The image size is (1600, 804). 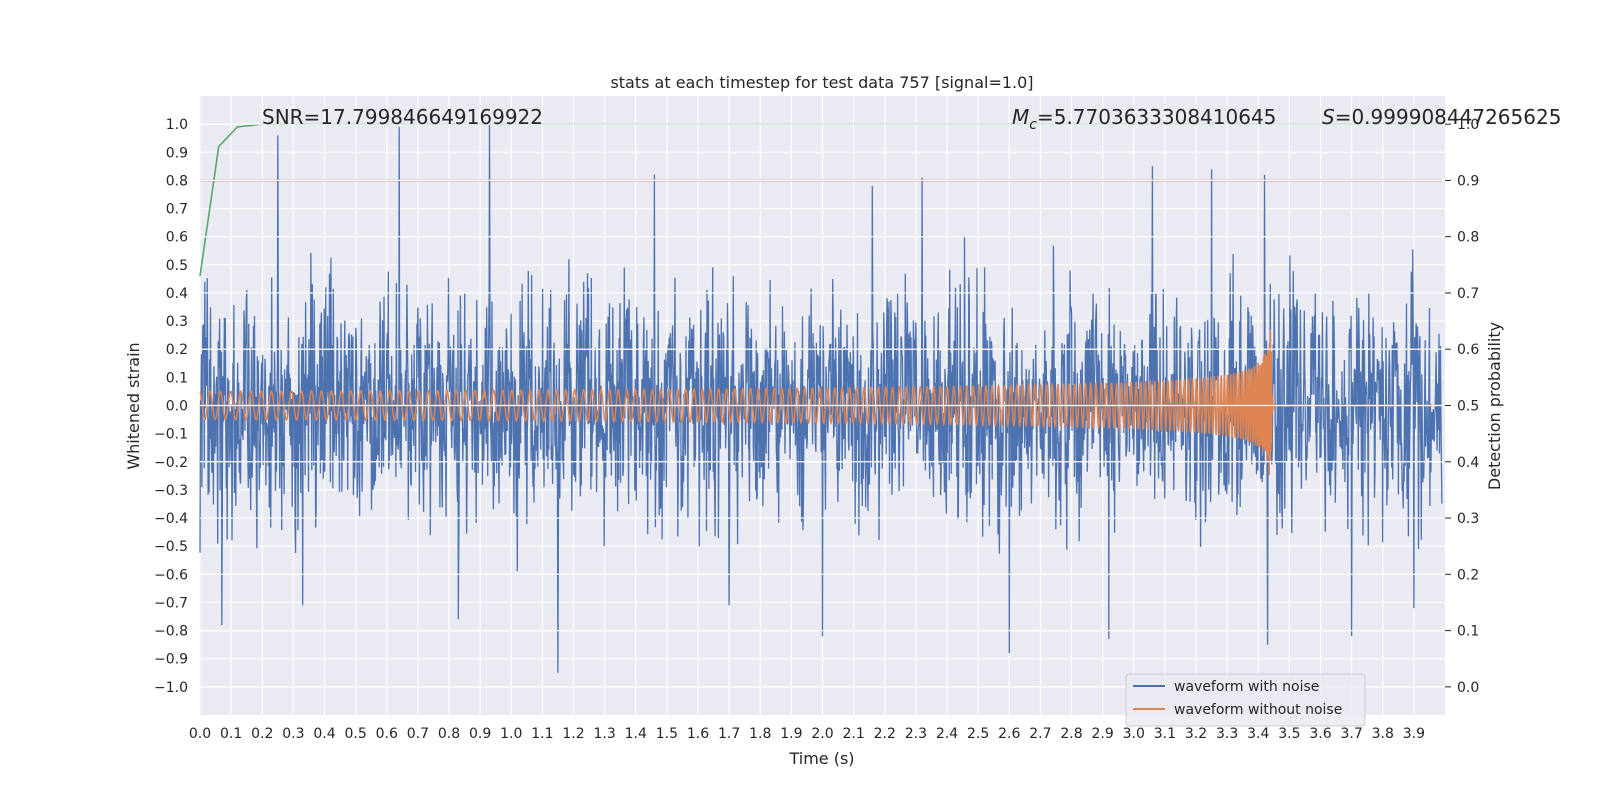 What do you see at coordinates (853, 734) in the screenshot?
I see `x-tick-label: 2.1` at bounding box center [853, 734].